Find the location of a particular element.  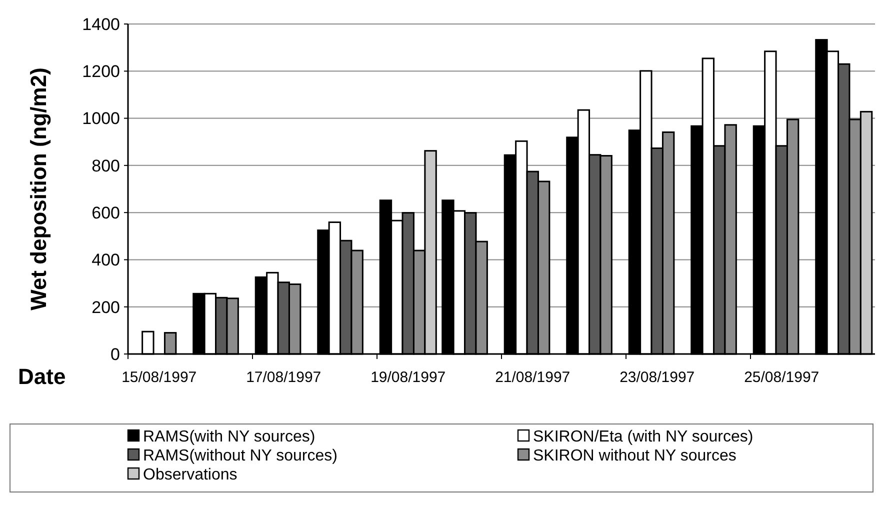

y-tick-label: 800 is located at coordinates (106, 166).